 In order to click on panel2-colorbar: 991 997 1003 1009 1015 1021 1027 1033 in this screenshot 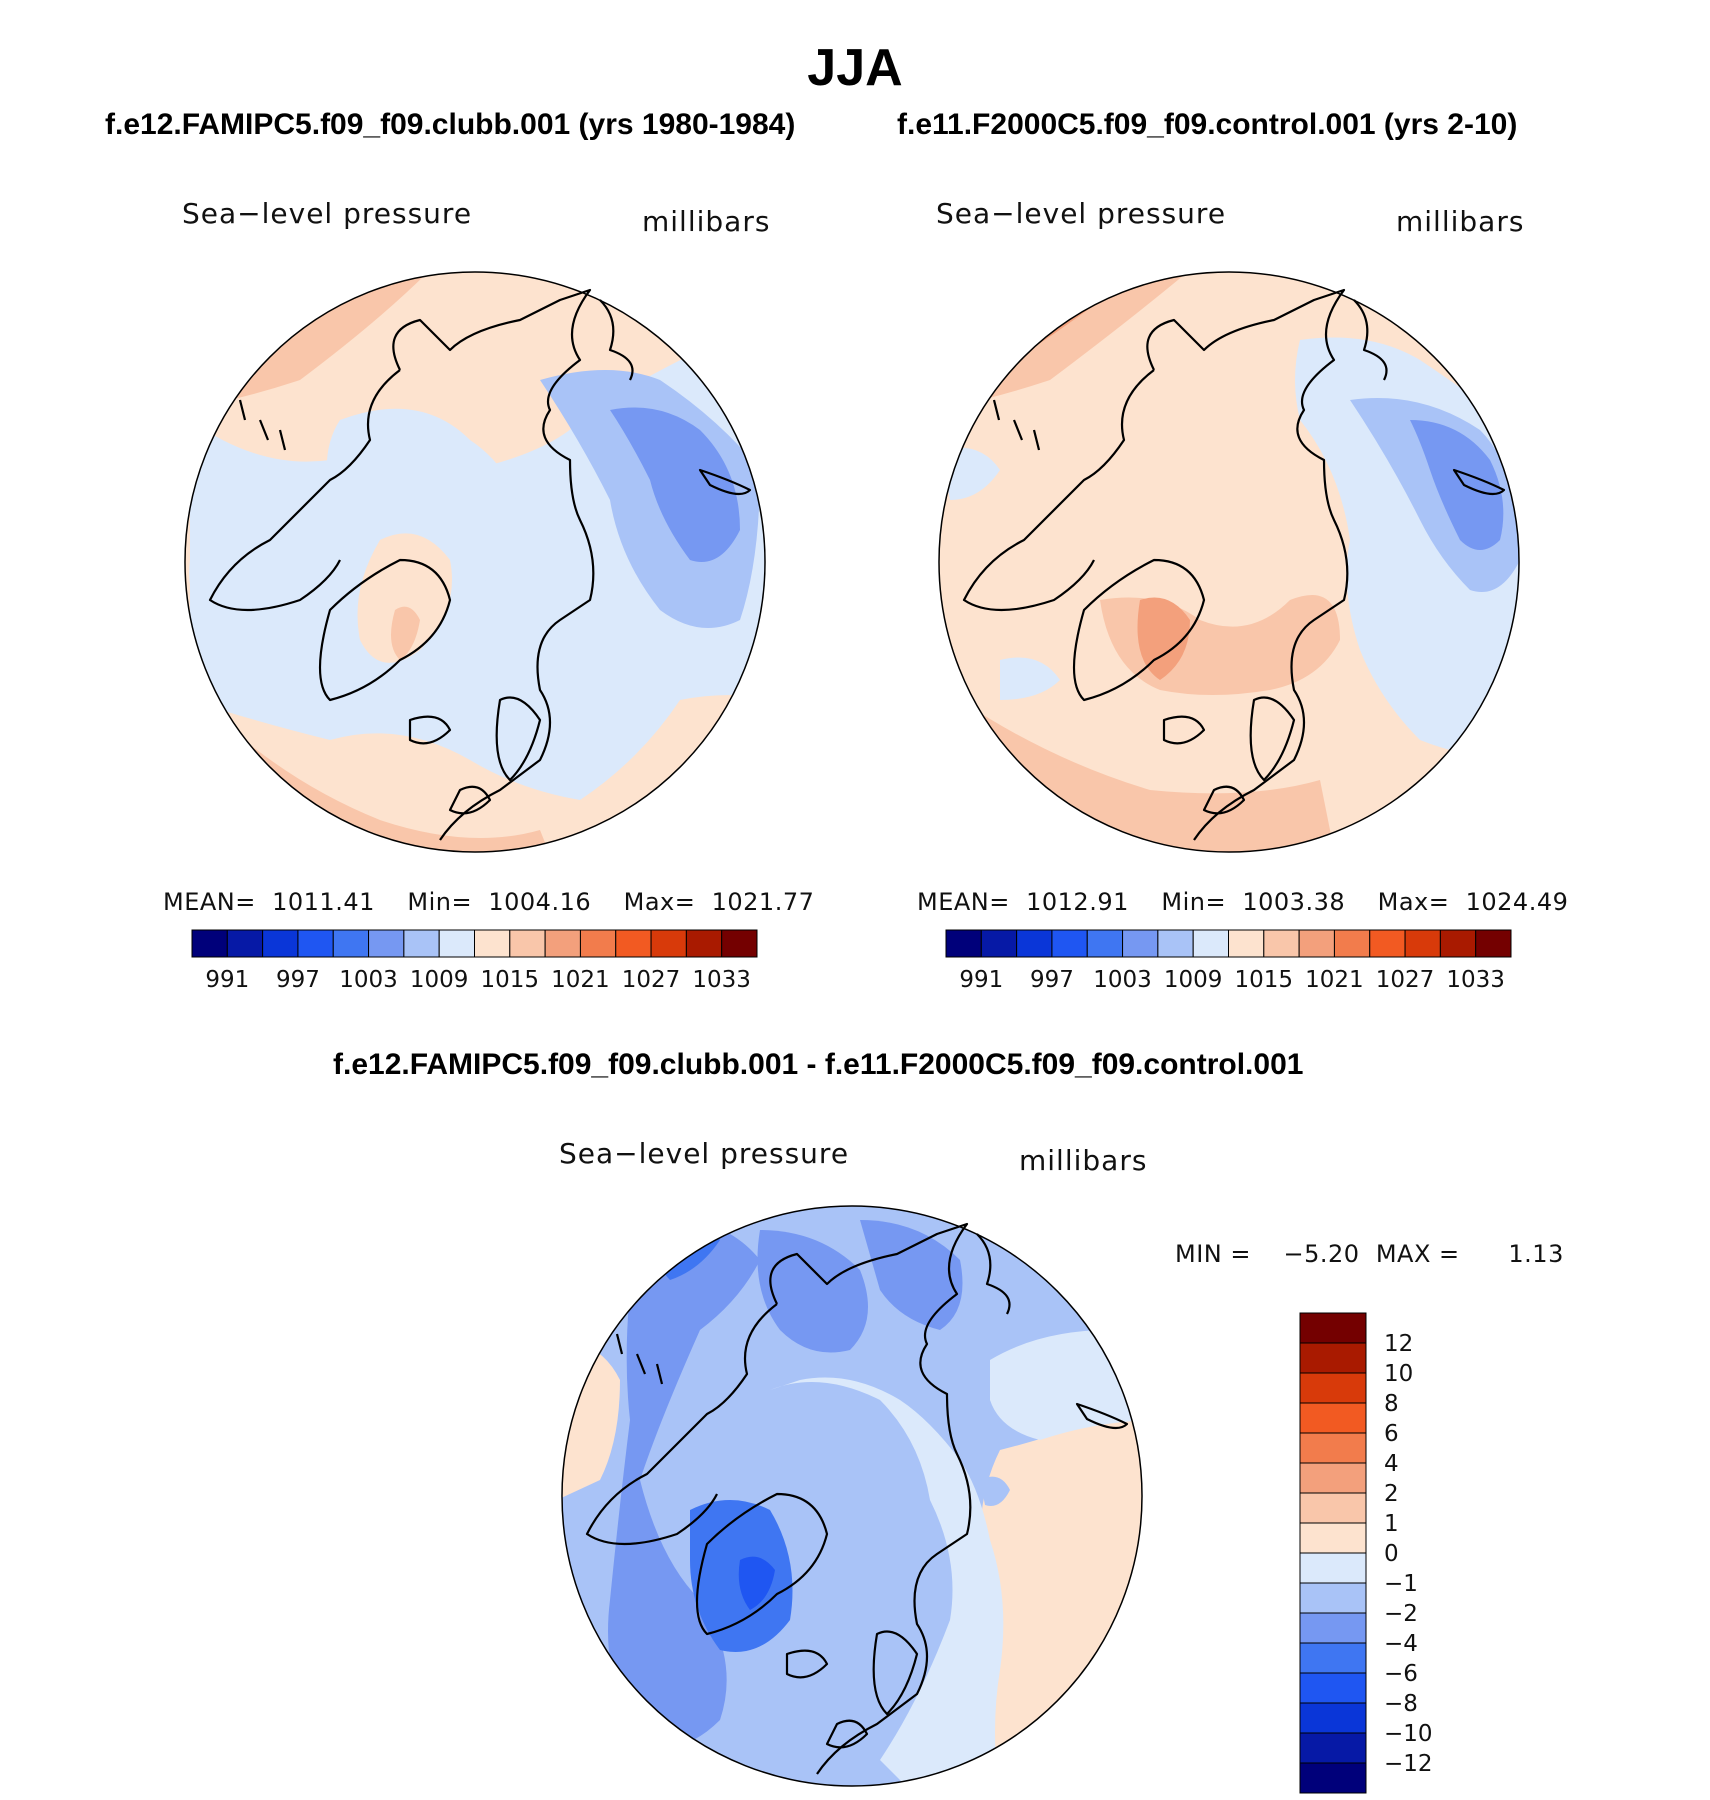, I will do `click(1228, 961)`.